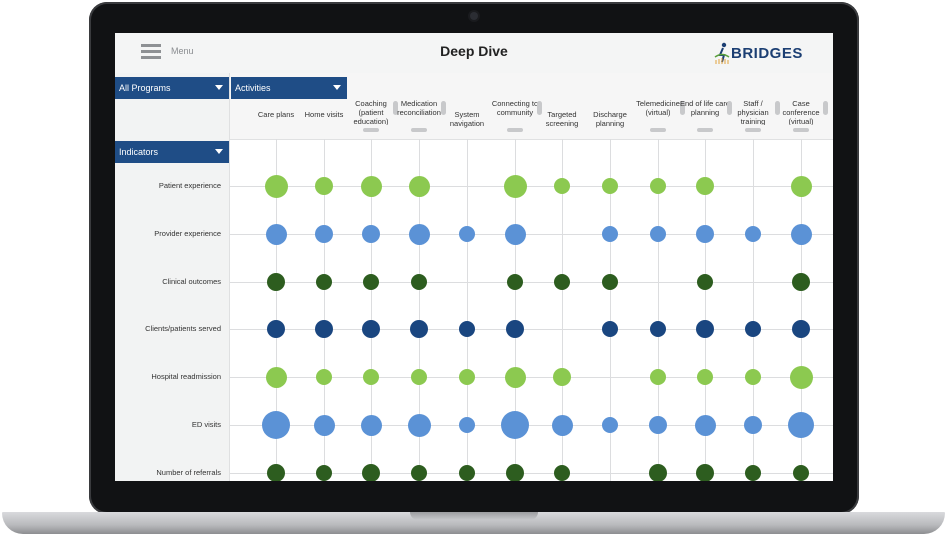  What do you see at coordinates (515, 108) in the screenshot?
I see `column-header: Connecting to community` at bounding box center [515, 108].